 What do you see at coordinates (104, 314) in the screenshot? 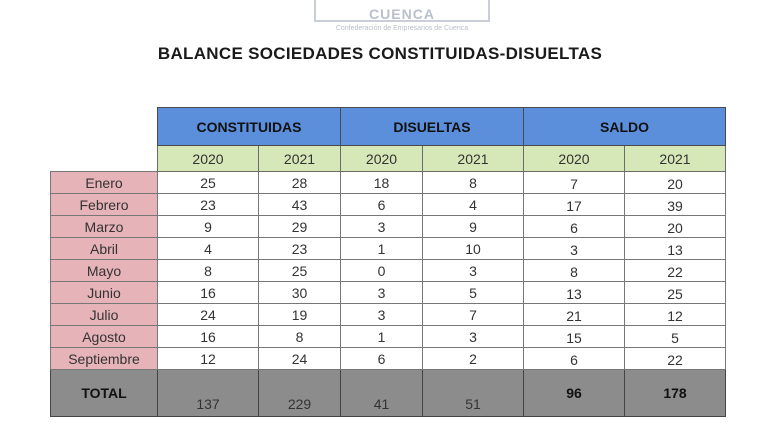
I see `month-label: Julio` at bounding box center [104, 314].